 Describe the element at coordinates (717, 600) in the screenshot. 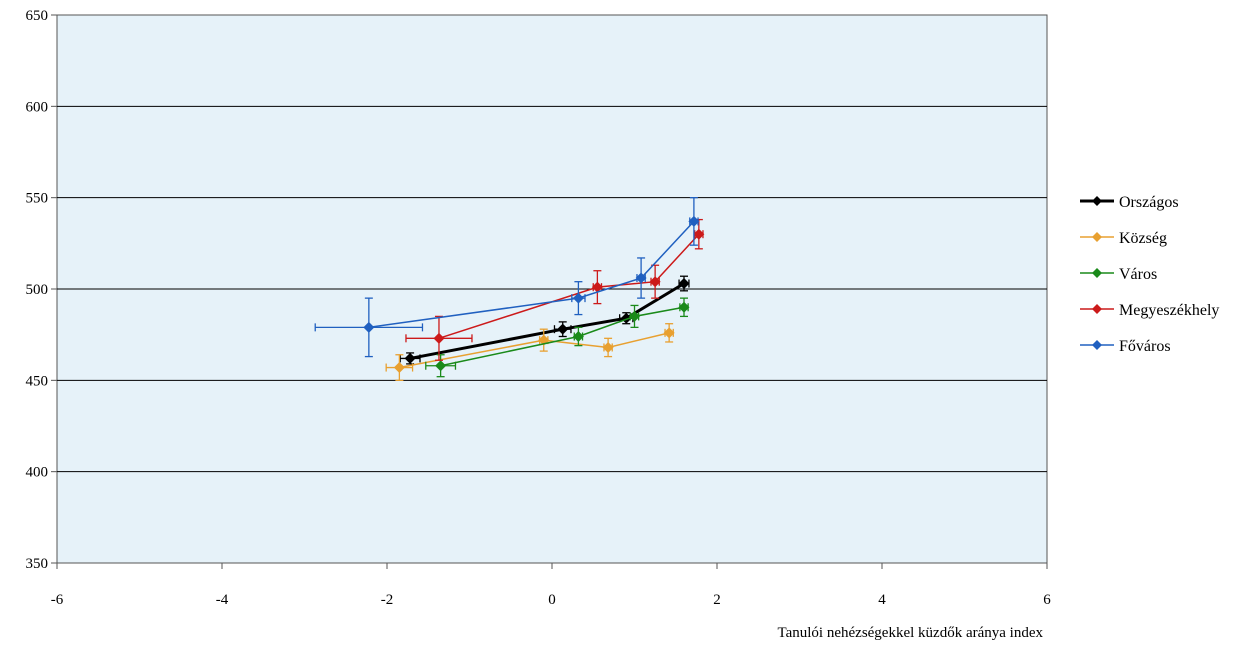

I see `x-tick-label: 2` at that location.